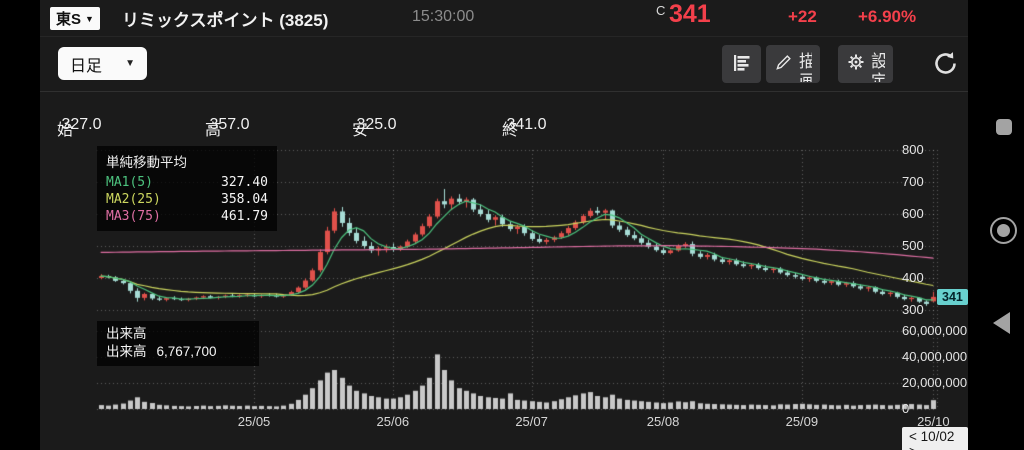 This screenshot has height=450, width=1024. What do you see at coordinates (913, 213) in the screenshot?
I see `price-axis-tick: 600` at bounding box center [913, 213].